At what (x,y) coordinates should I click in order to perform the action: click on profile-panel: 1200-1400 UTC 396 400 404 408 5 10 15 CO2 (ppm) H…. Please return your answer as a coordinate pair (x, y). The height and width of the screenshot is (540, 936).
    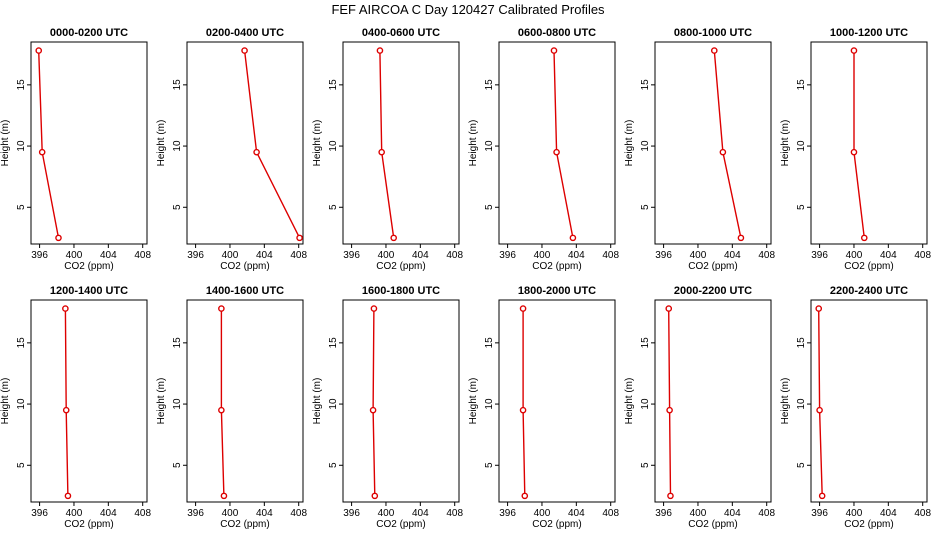
    Looking at the image, I should click on (75, 407).